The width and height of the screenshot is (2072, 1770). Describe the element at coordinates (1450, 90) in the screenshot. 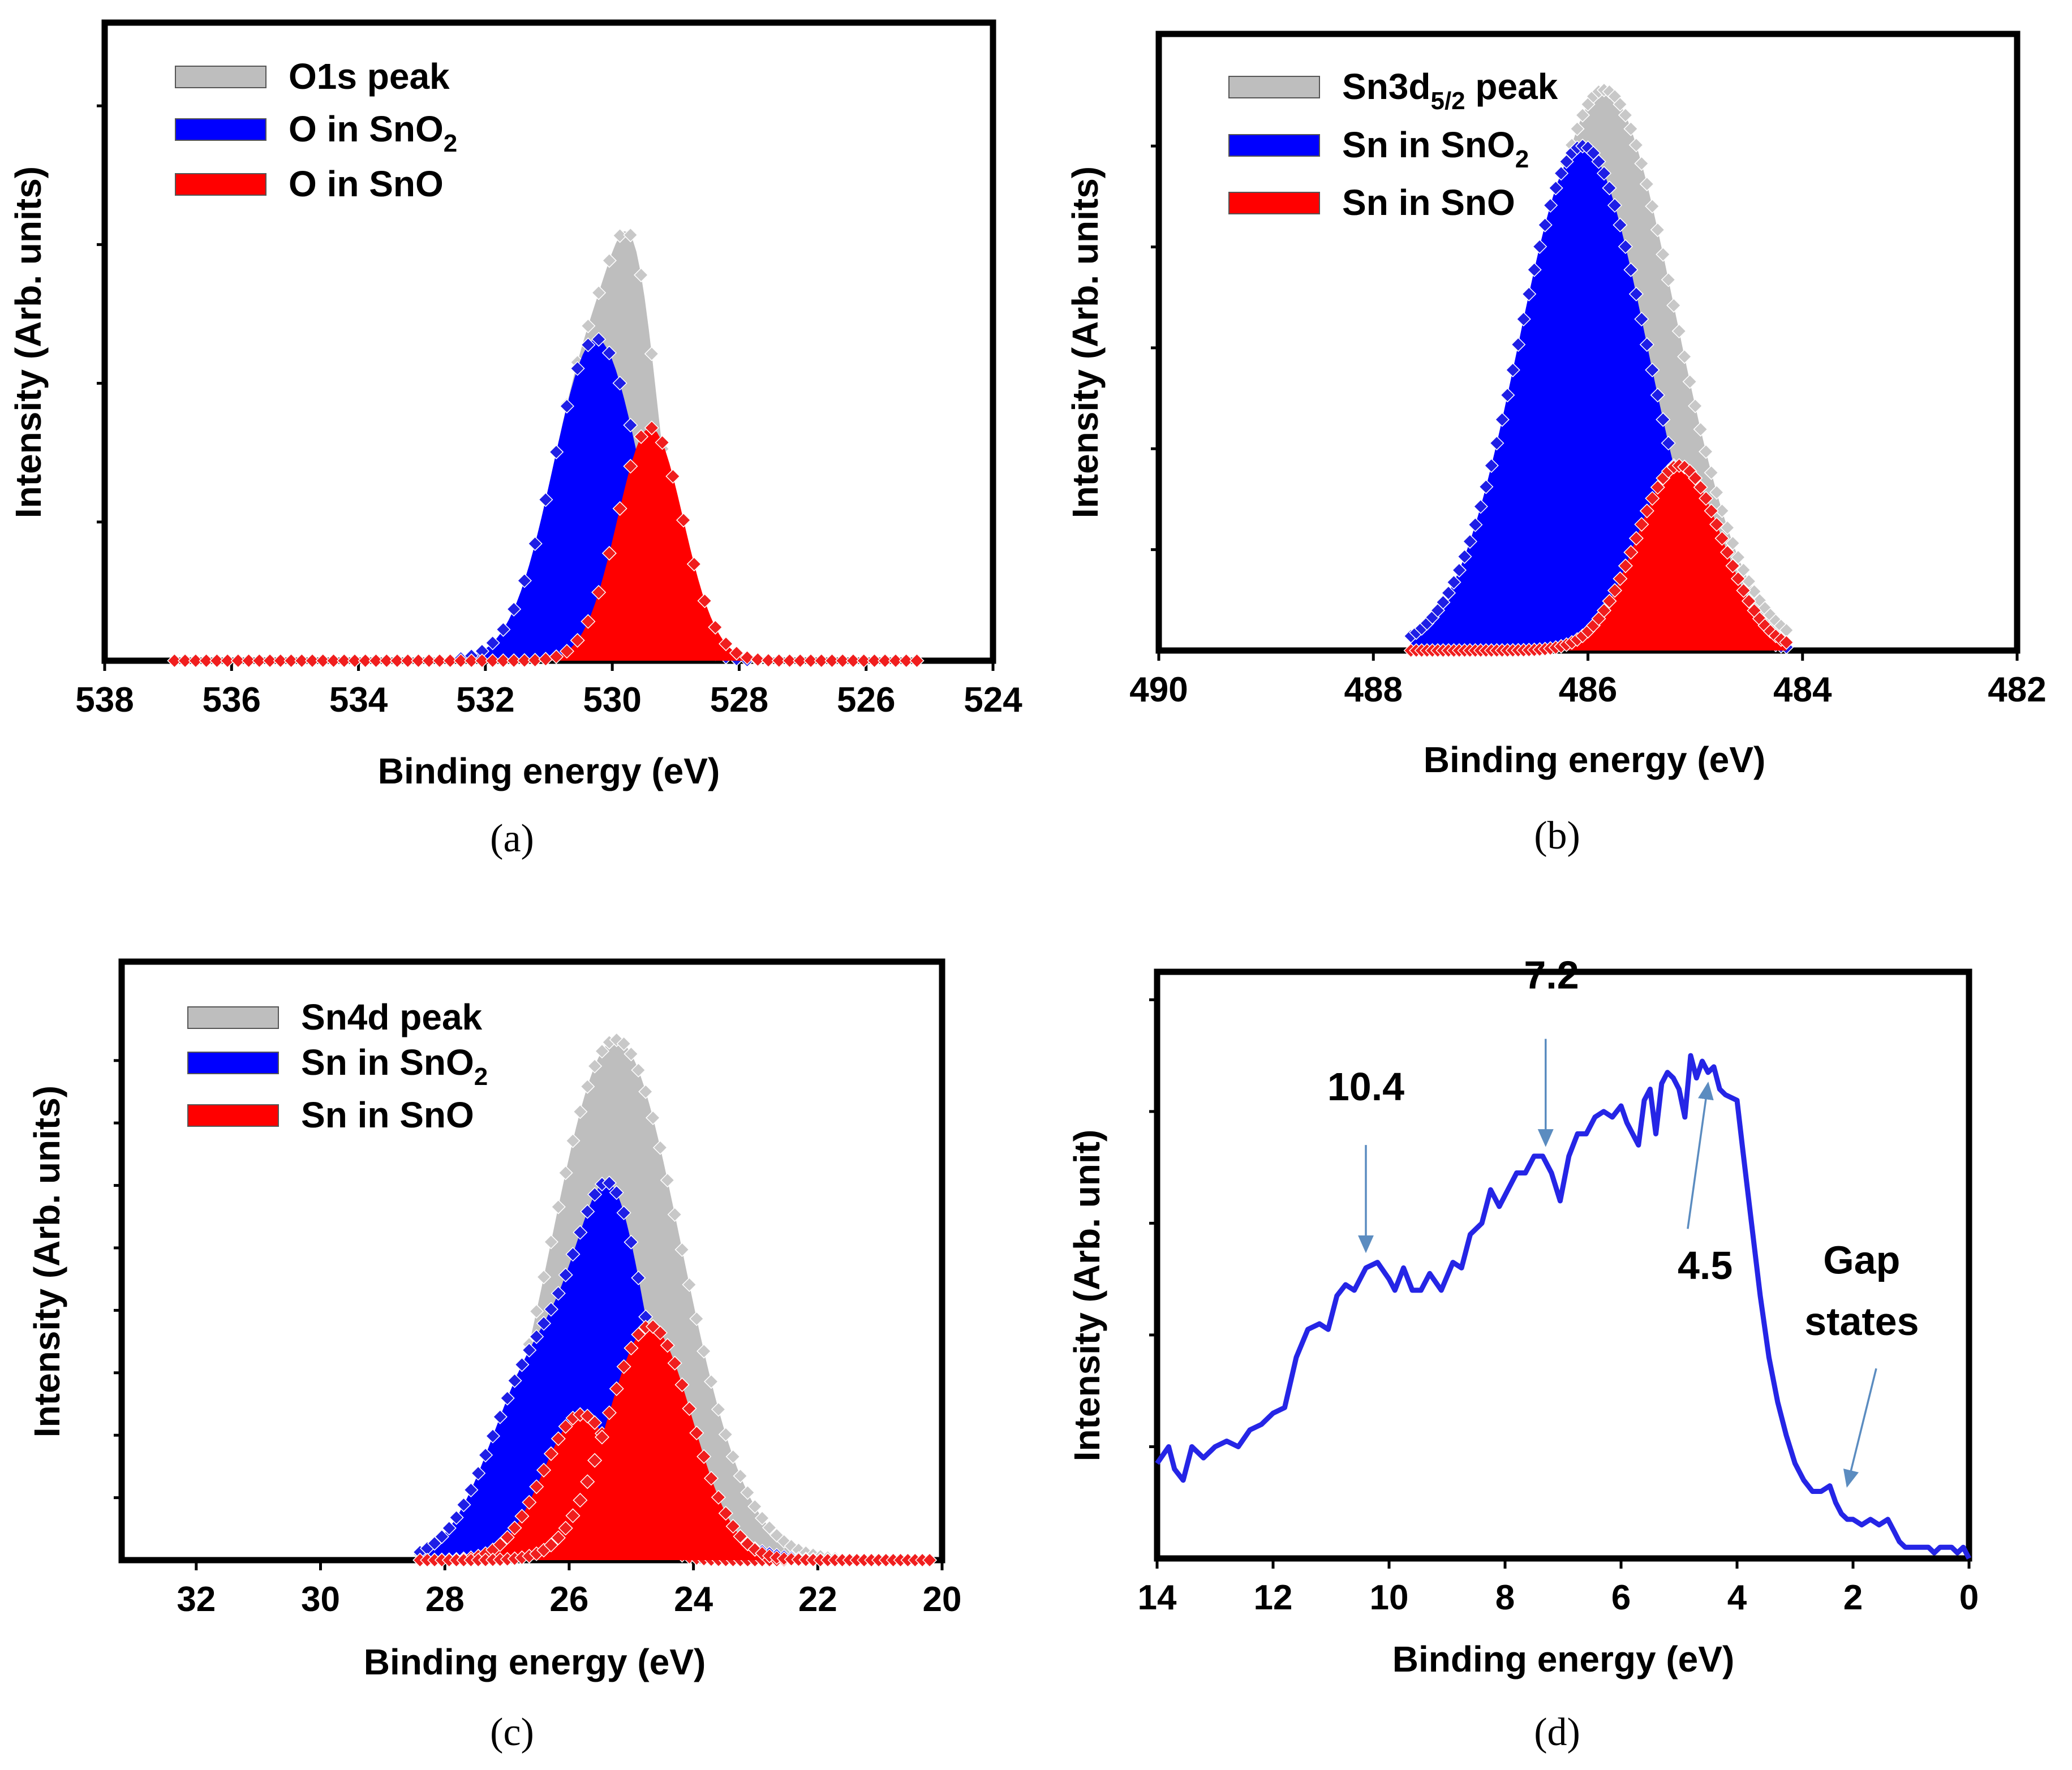

I see `legend-label: Sn3d5/2 peak` at that location.